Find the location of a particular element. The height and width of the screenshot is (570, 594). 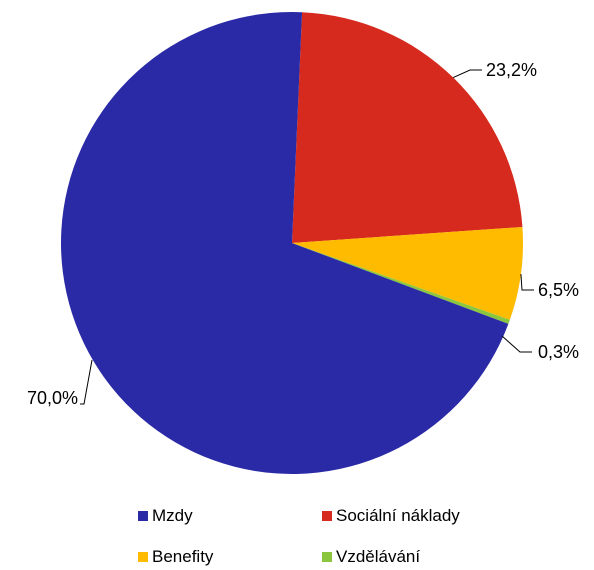

value-label-mzdy: 70,0% is located at coordinates (52, 398).